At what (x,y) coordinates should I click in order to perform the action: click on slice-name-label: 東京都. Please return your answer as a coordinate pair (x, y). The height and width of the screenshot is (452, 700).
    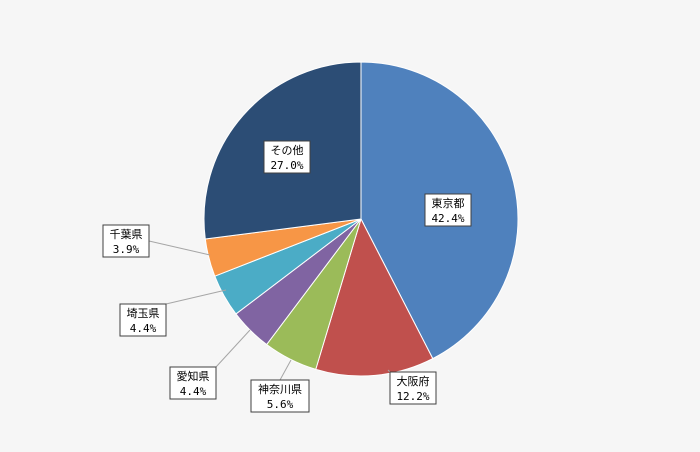
    Looking at the image, I should click on (448, 203).